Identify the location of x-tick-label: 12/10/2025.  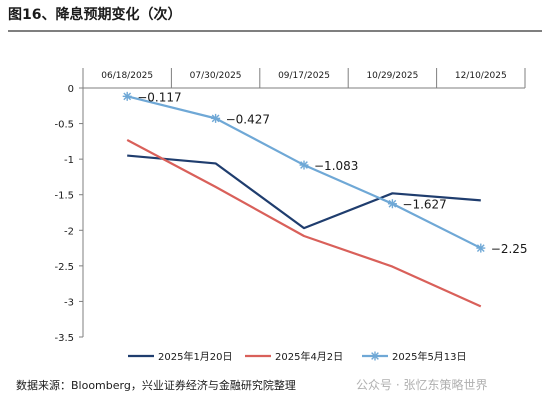
(481, 76).